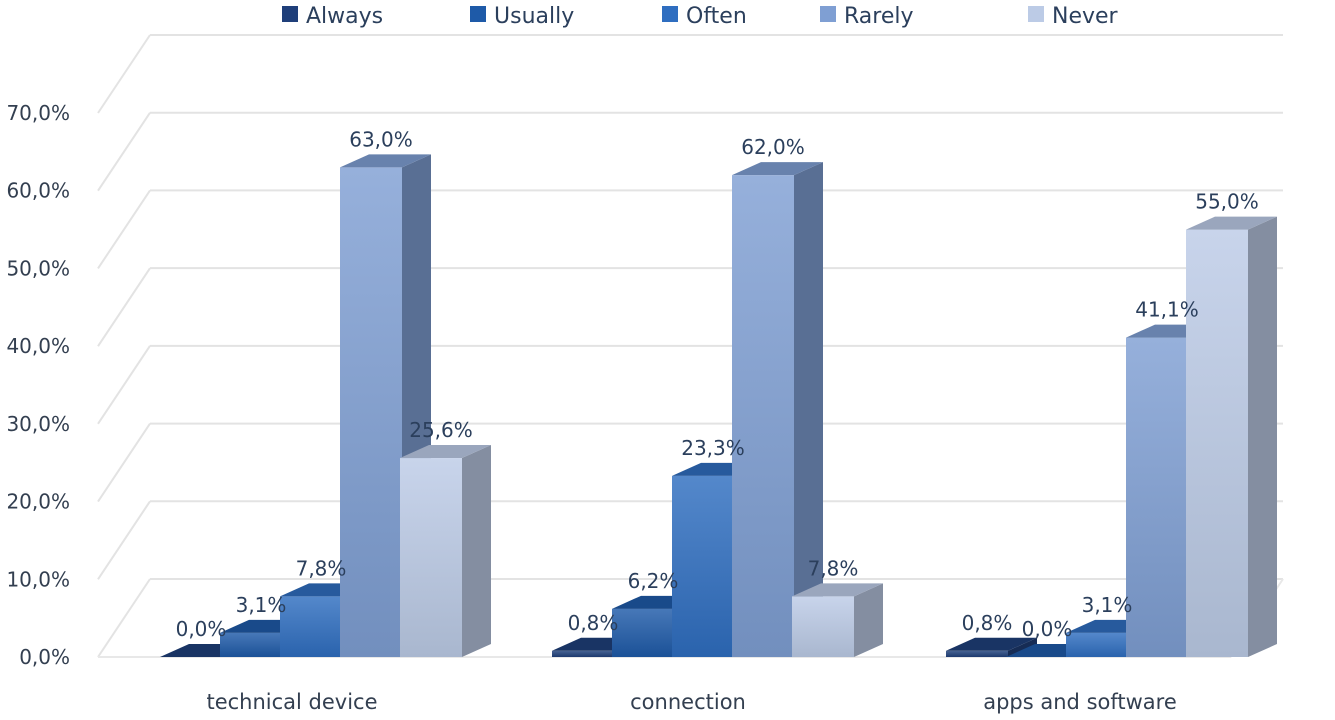 The image size is (1335, 720). I want to click on legend-item-usually: Usually, so click(522, 16).